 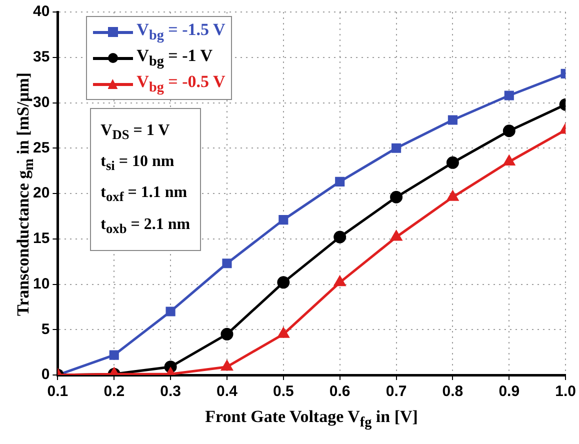 What do you see at coordinates (41, 283) in the screenshot?
I see `y-tick-label: 10` at bounding box center [41, 283].